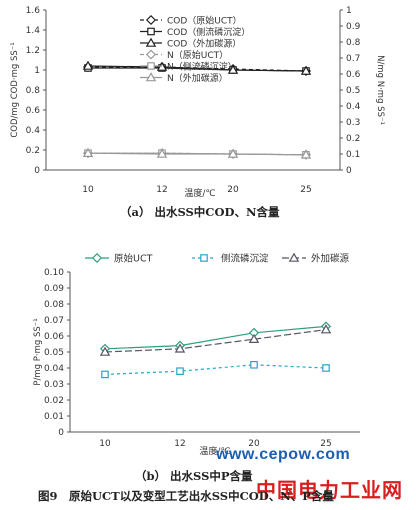 The width and height of the screenshot is (416, 510). What do you see at coordinates (54, 321) in the screenshot?
I see `y-tick-label: 0.07` at bounding box center [54, 321].